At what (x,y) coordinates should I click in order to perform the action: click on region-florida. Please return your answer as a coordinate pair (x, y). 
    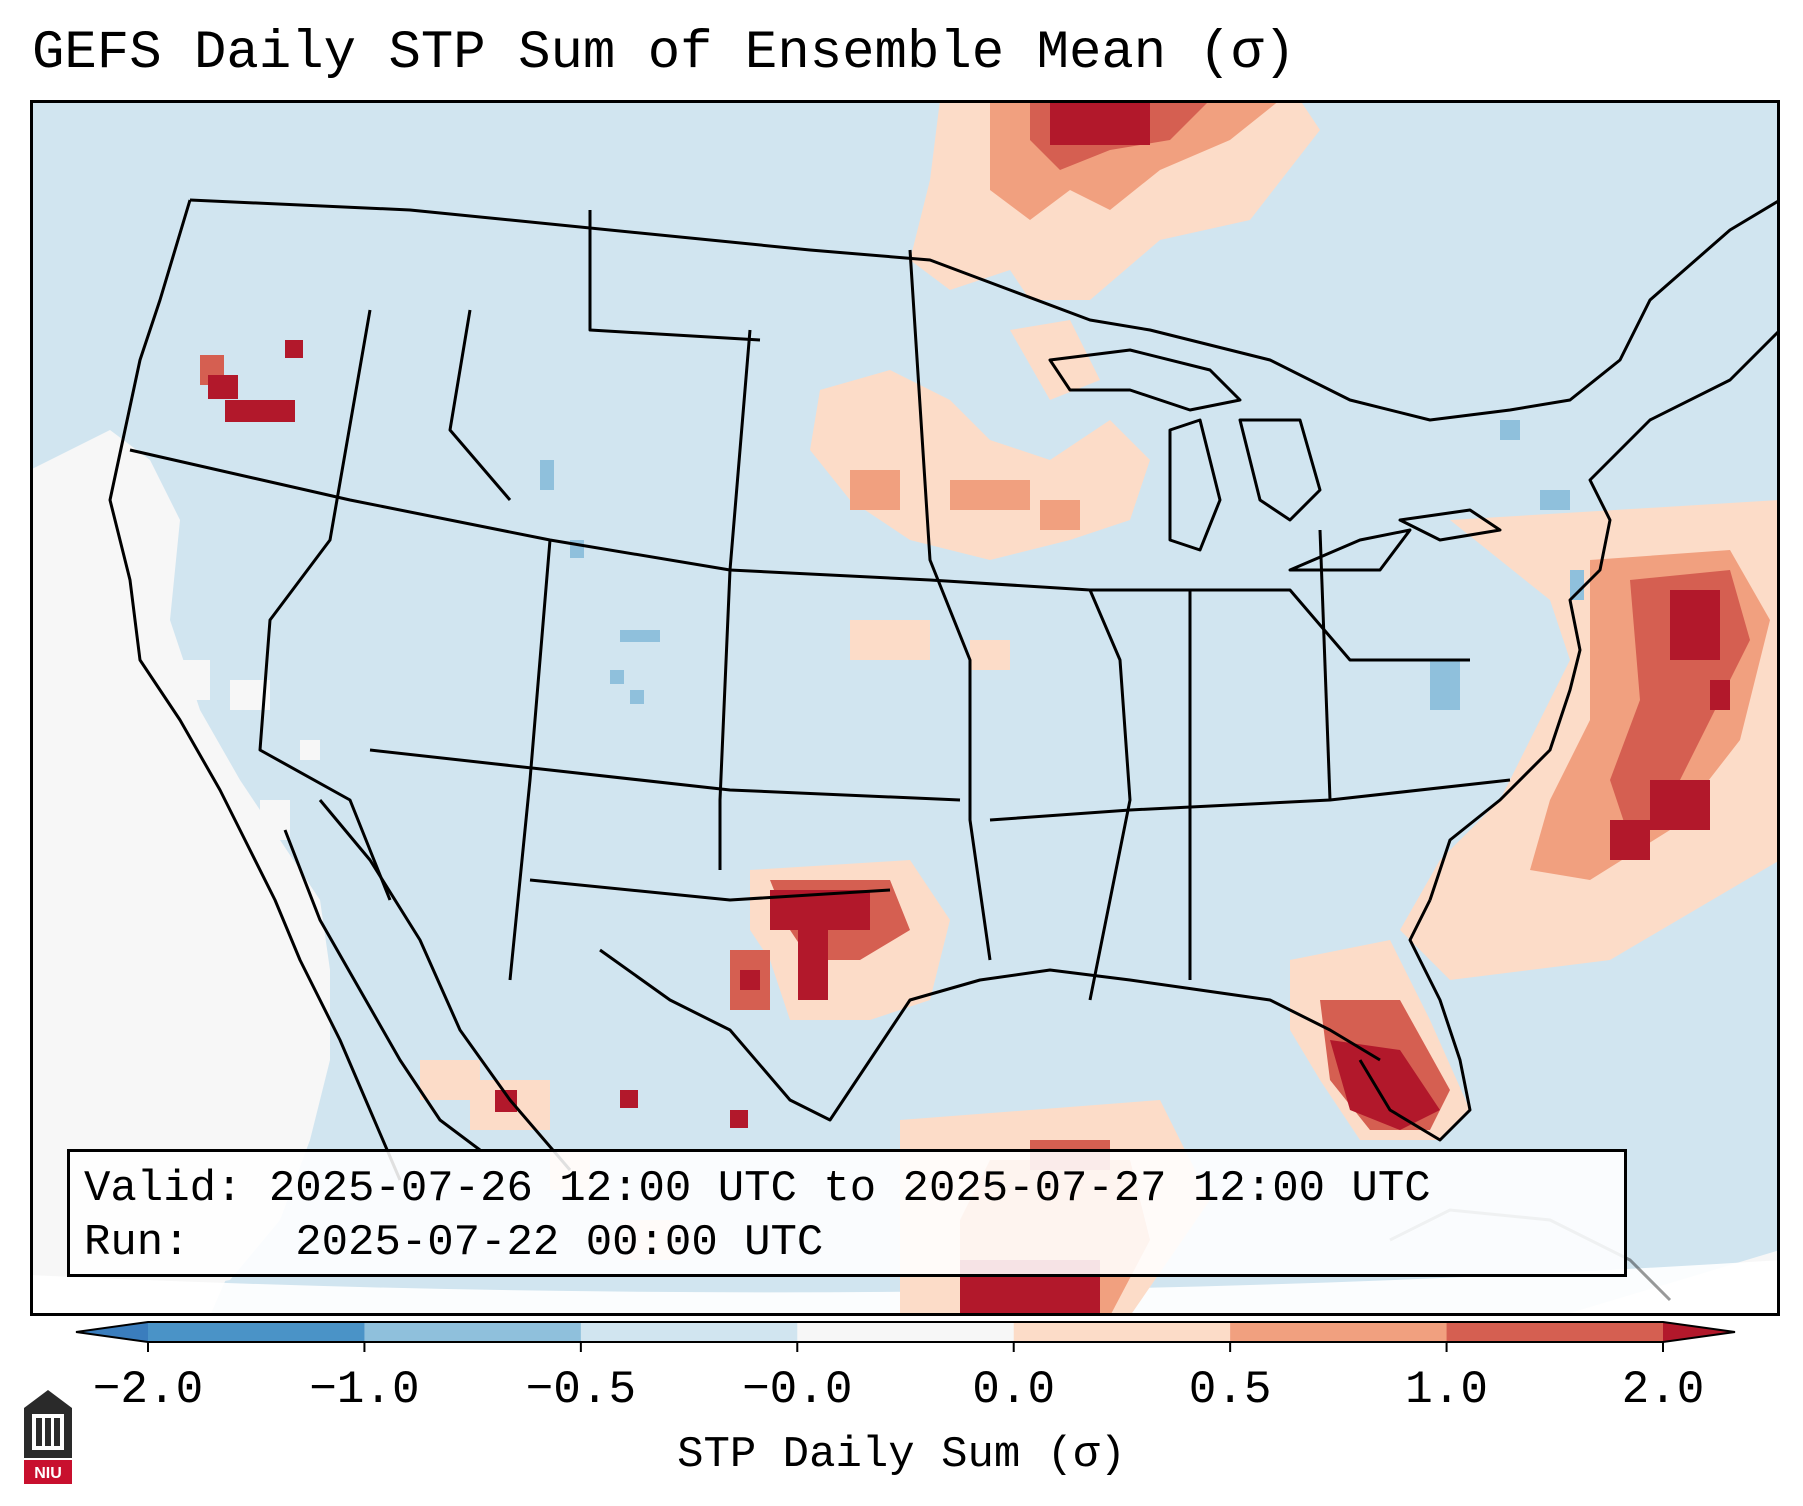
    Looking at the image, I should click on (1380, 1040).